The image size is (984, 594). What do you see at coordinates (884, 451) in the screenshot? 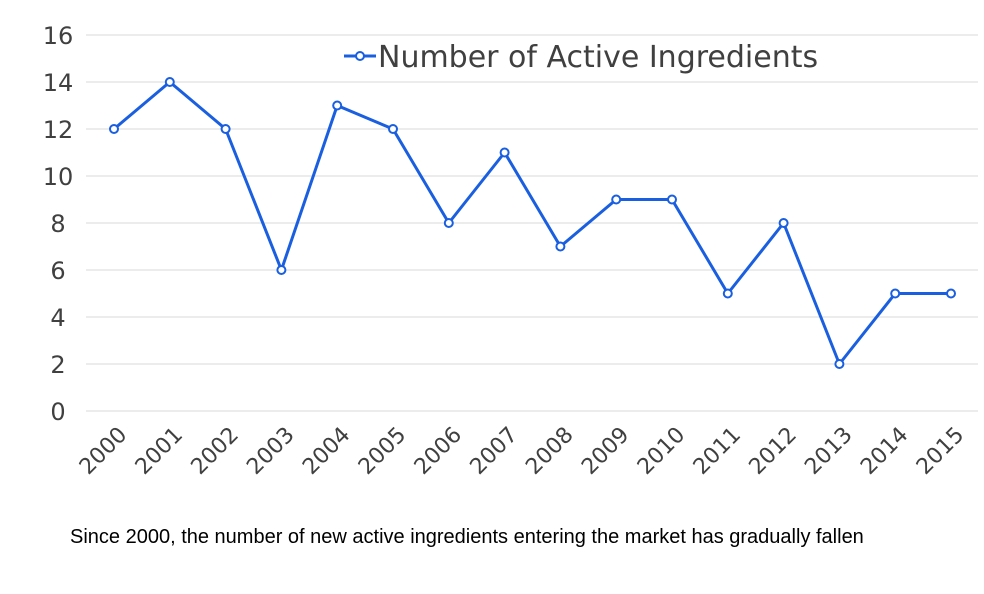
I see `x-tick-label: 2014` at bounding box center [884, 451].